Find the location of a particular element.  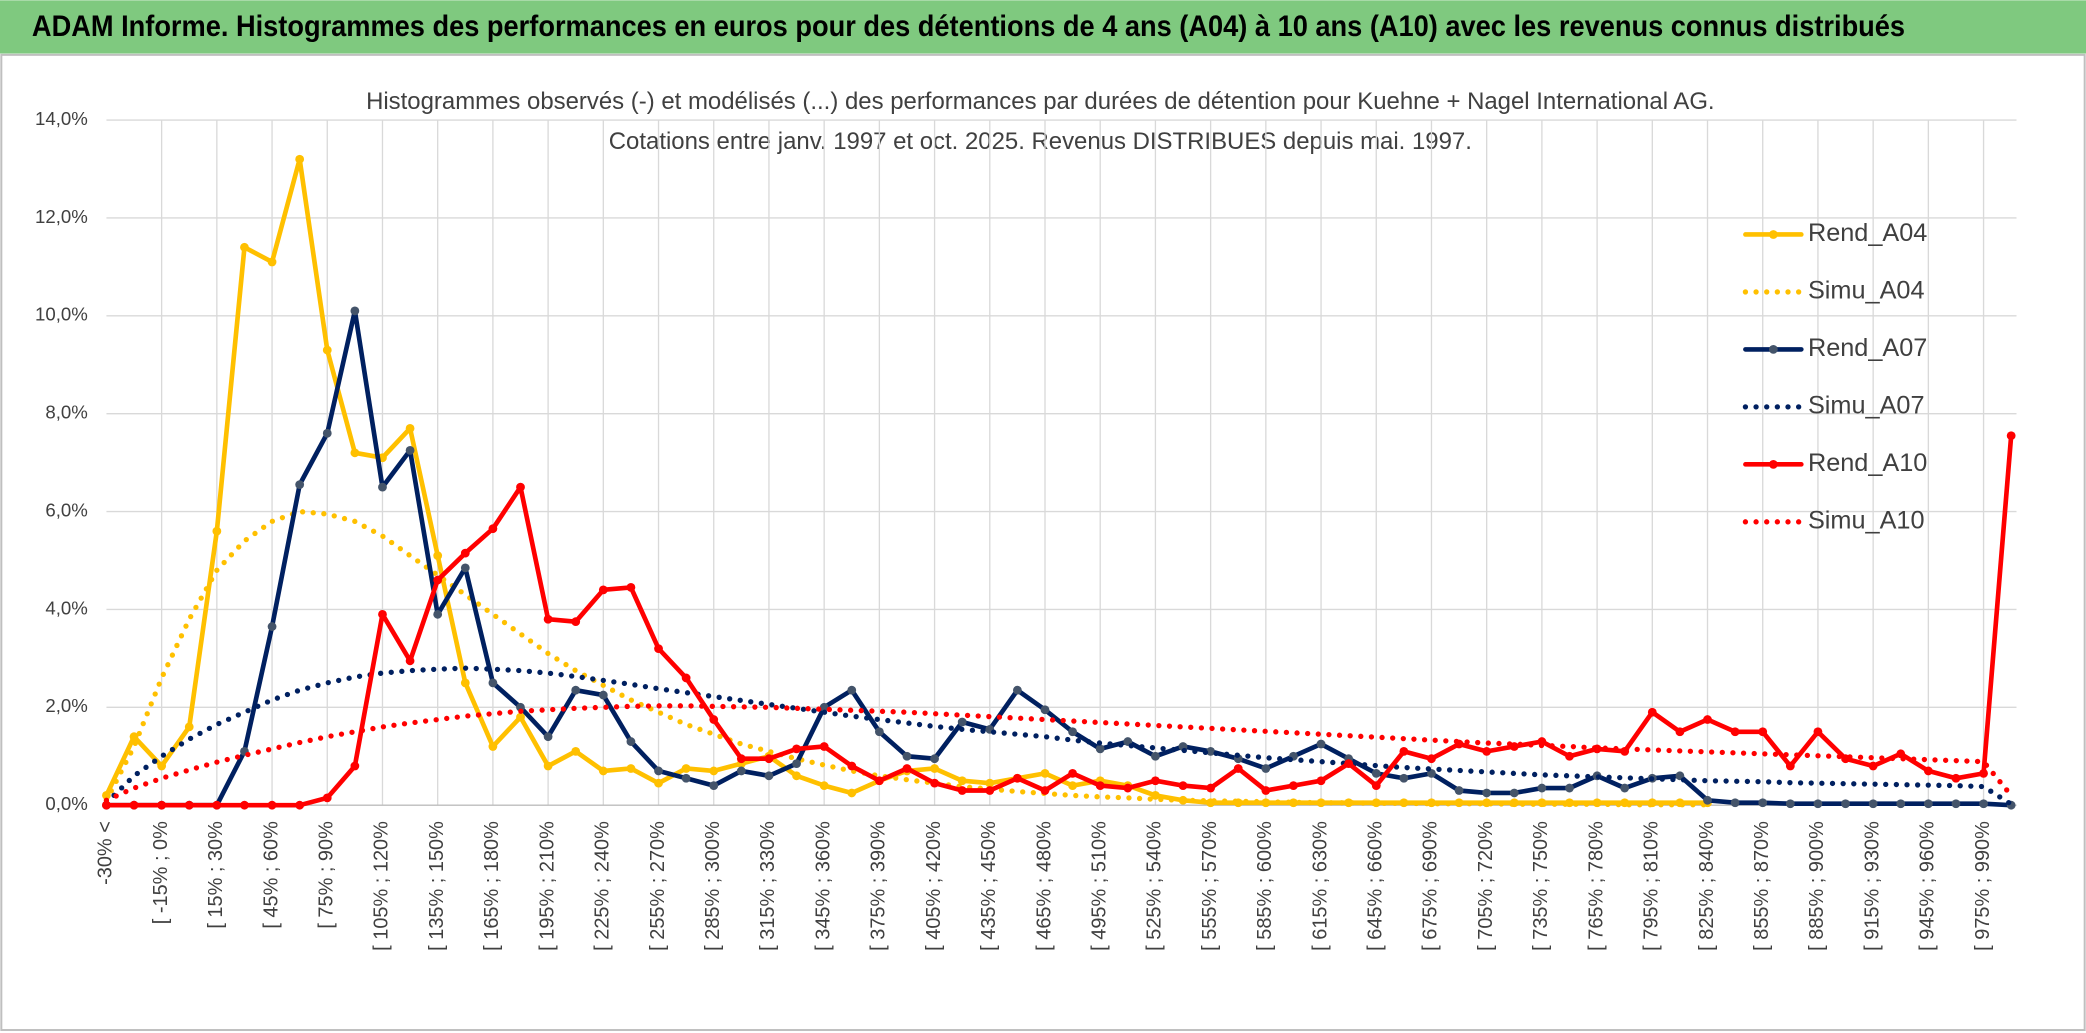

x-tick-label: [ 195% ; 210% is located at coordinates (547, 886).